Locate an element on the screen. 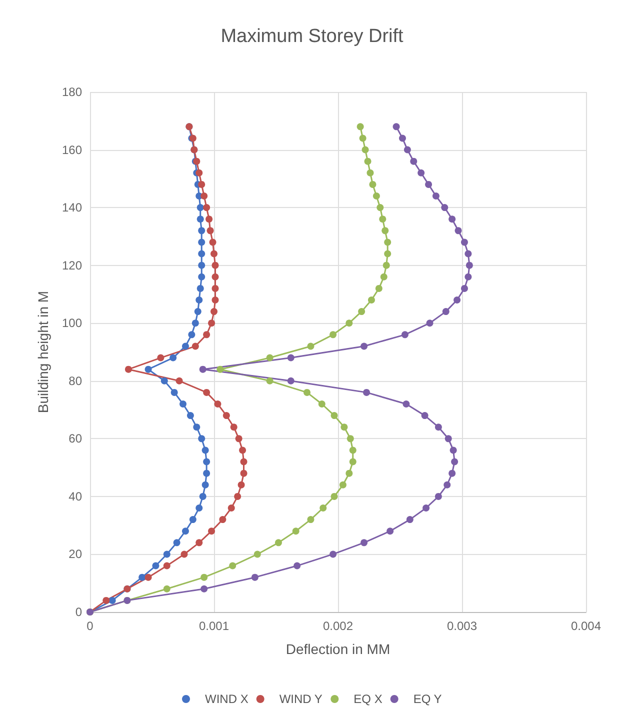  legend-label: EQ X is located at coordinates (368, 699).